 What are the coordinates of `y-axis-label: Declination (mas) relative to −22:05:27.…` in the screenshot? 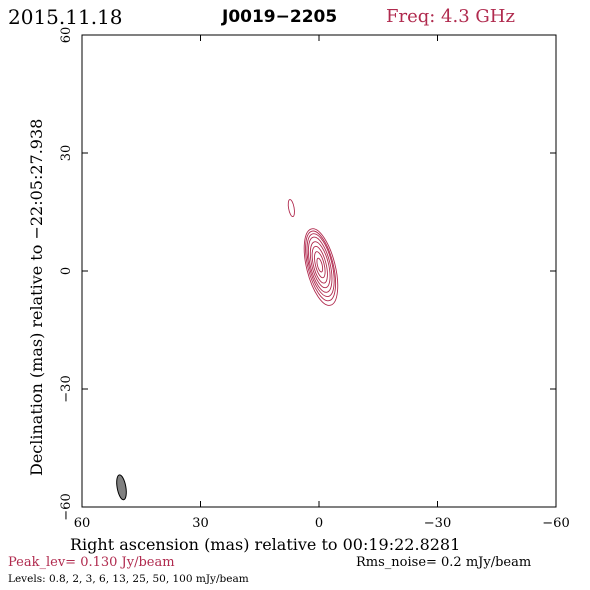 It's located at (36, 297).